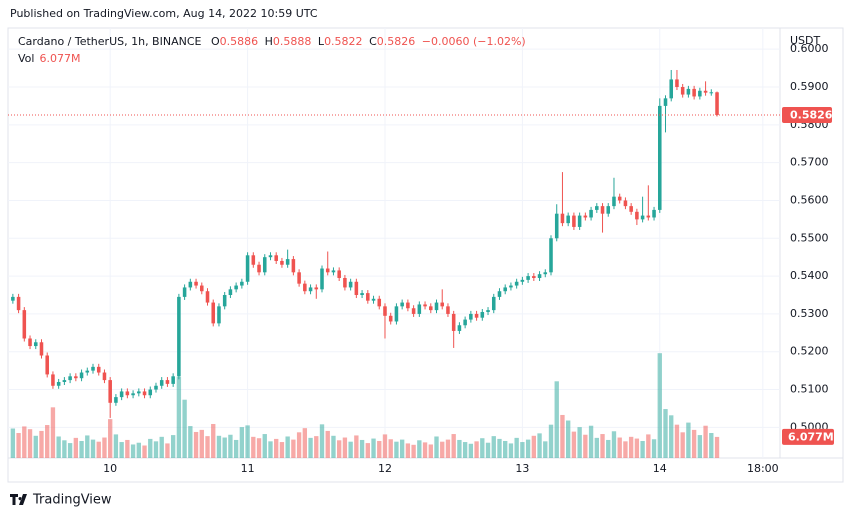 The width and height of the screenshot is (851, 518). Describe the element at coordinates (809, 199) in the screenshot. I see `y-tick-label: 0.5600` at that location.